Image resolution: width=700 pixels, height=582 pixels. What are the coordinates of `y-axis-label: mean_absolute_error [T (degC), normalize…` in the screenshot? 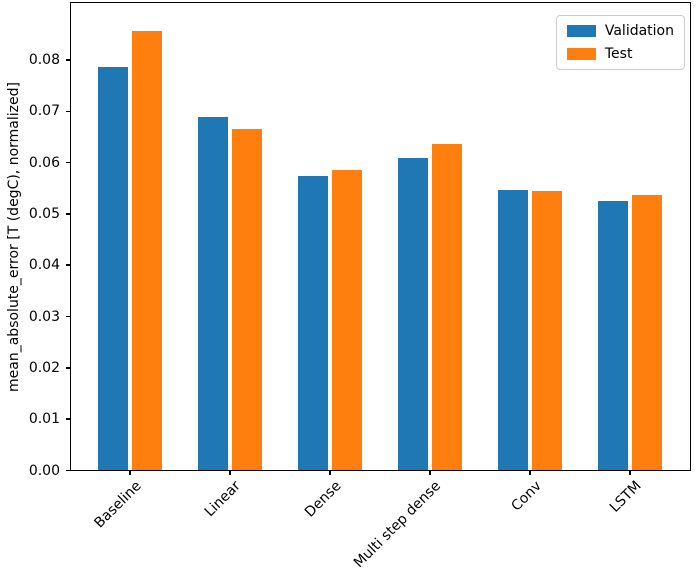 It's located at (14, 237).